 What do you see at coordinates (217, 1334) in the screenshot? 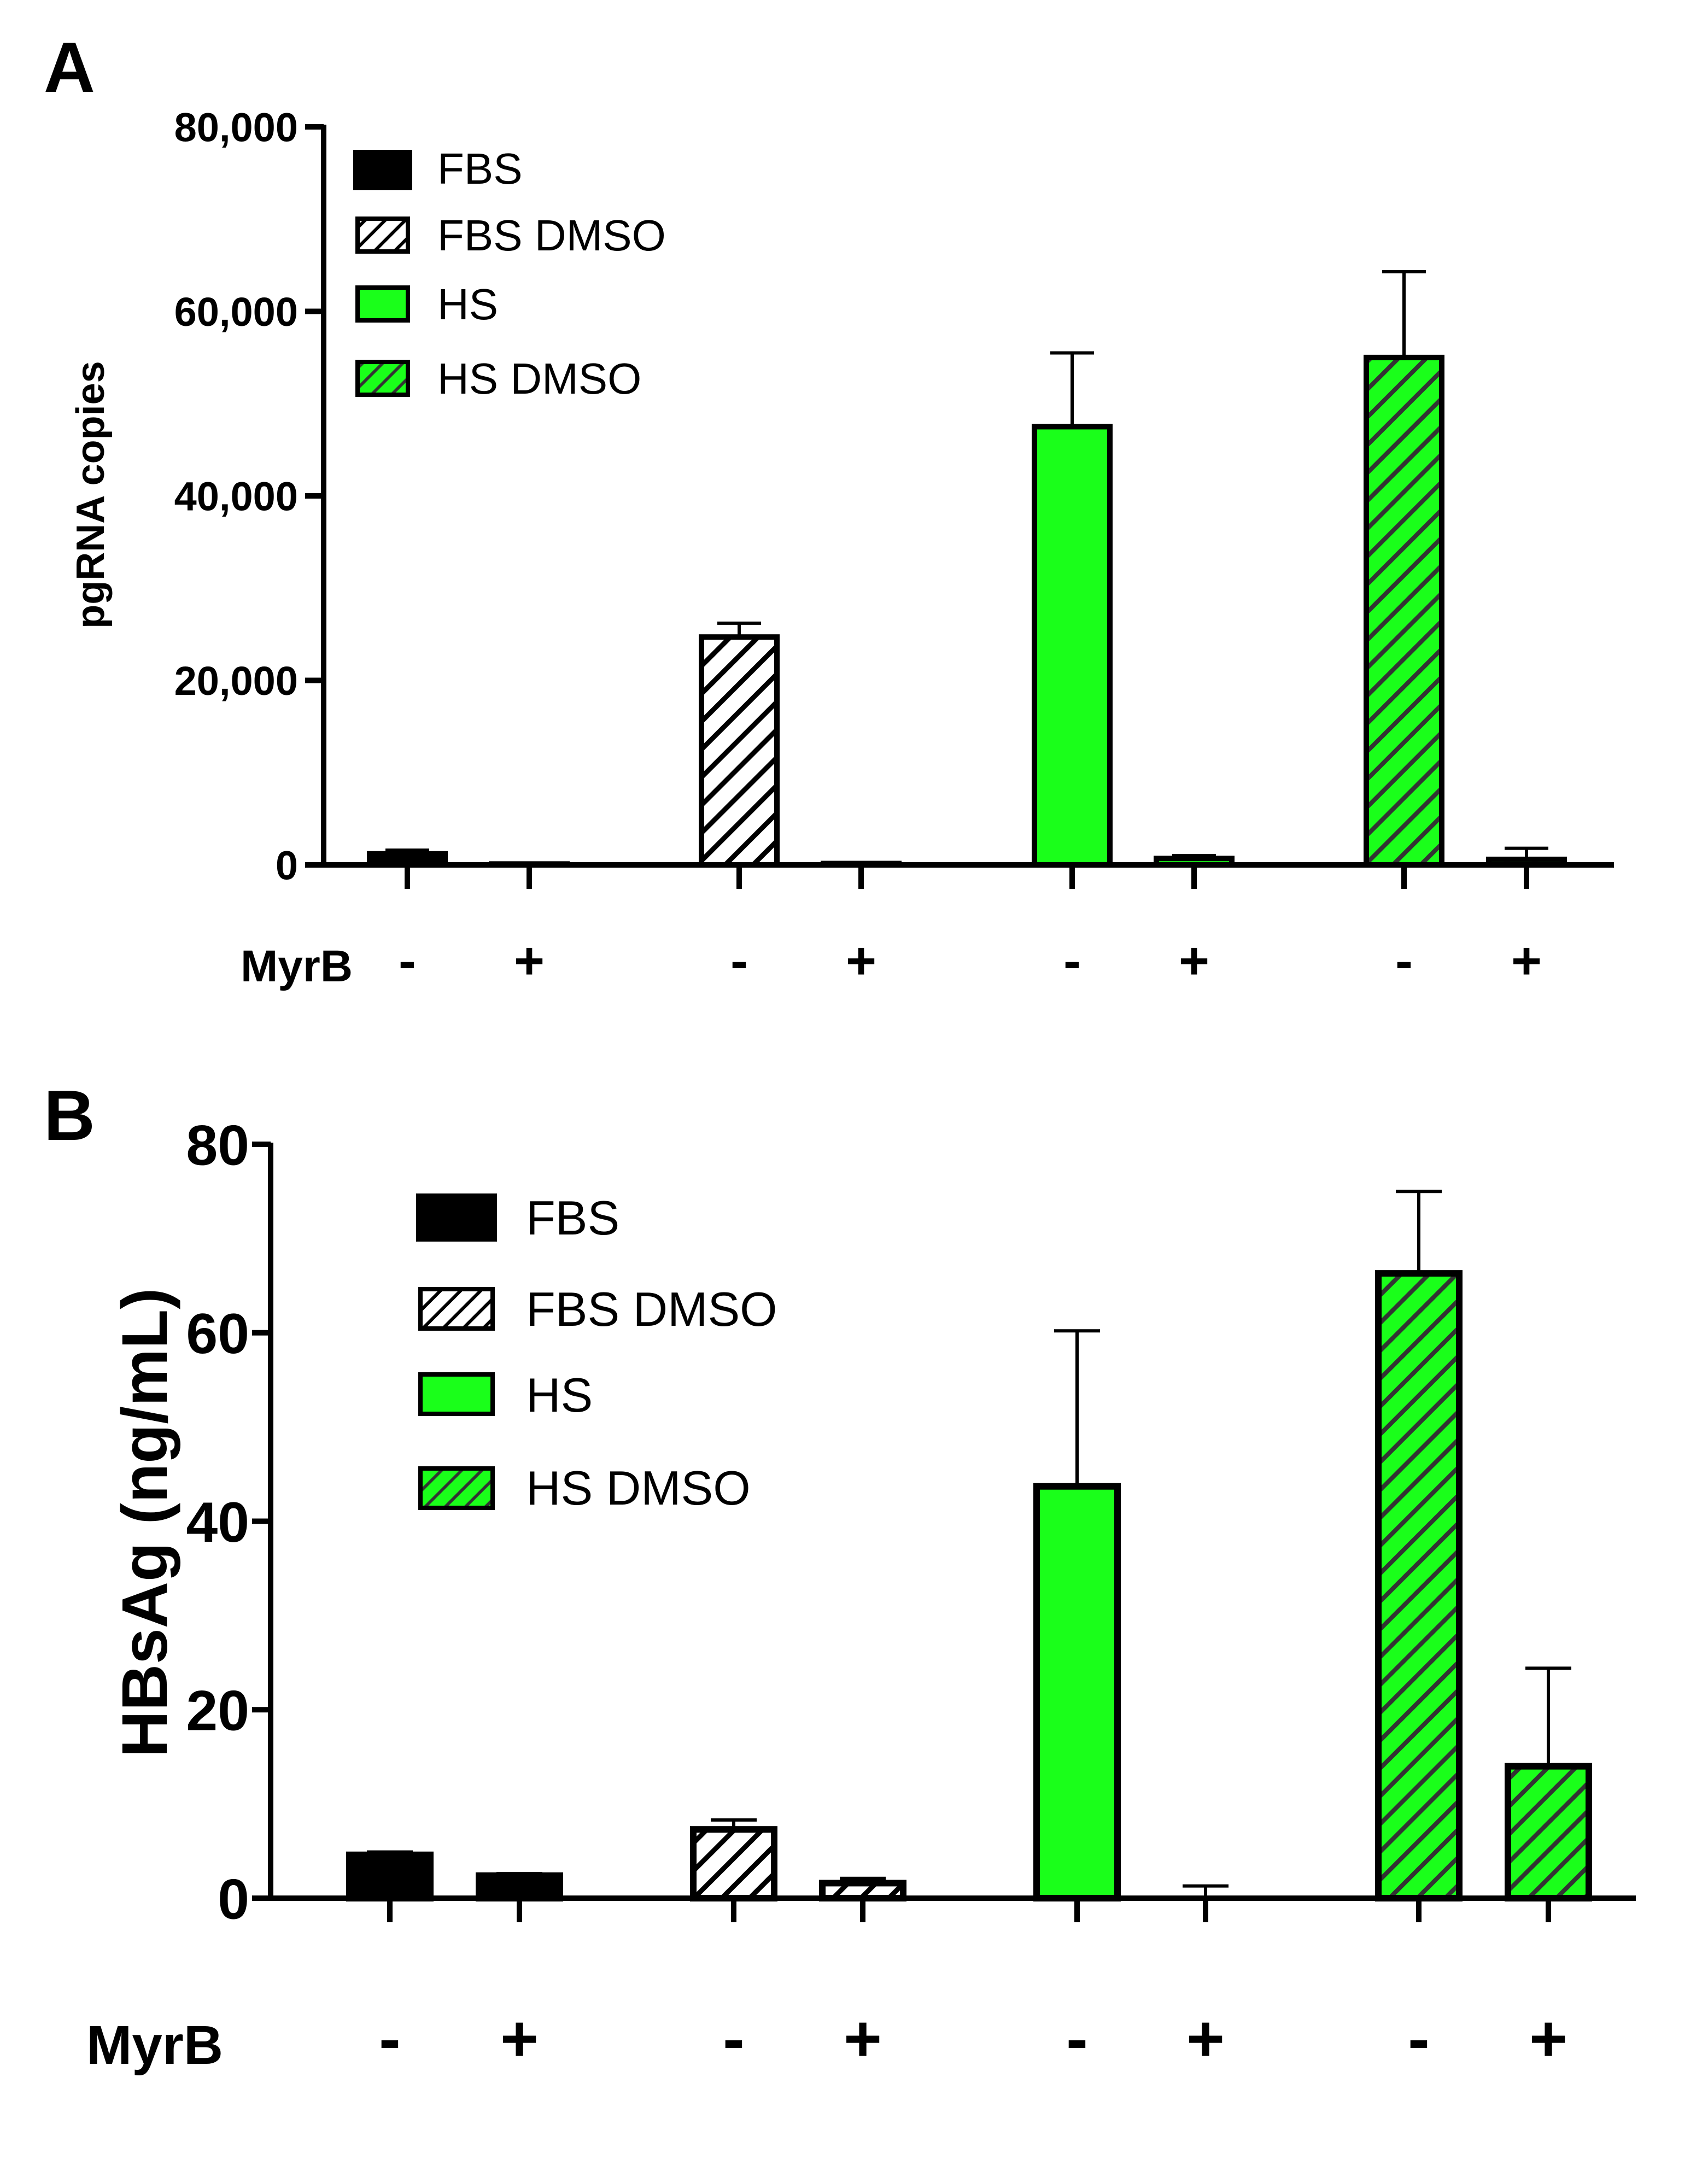
I see `y-tick-label: 60` at bounding box center [217, 1334].